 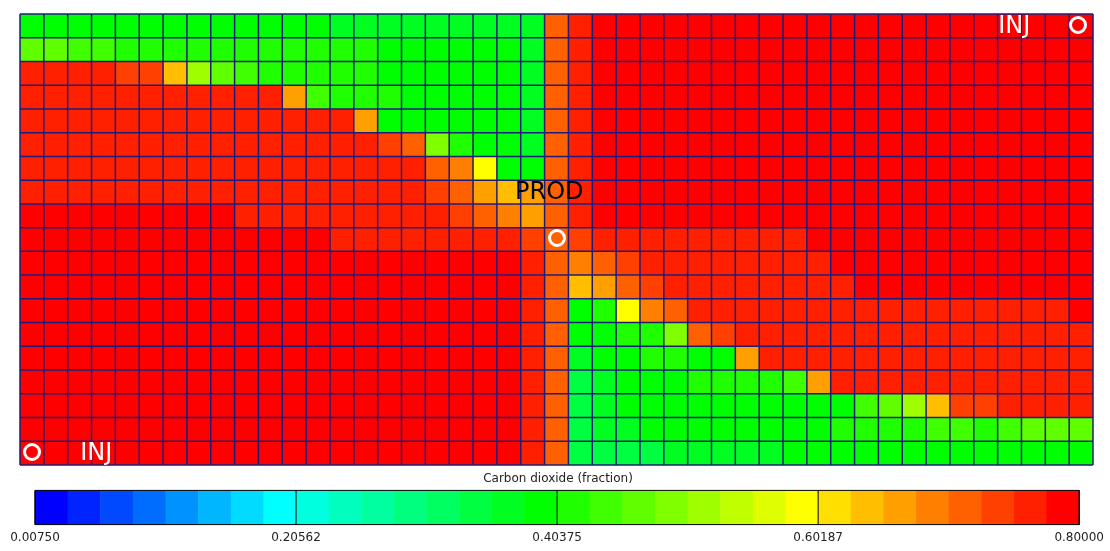 I want to click on color-bar-label: 0.20562, so click(x=296, y=536).